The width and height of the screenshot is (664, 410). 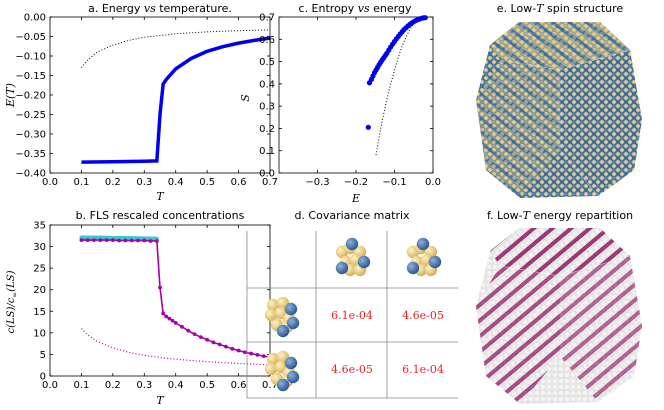 What do you see at coordinates (352, 215) in the screenshot?
I see `panel-d-title: d. Covariance matrix` at bounding box center [352, 215].